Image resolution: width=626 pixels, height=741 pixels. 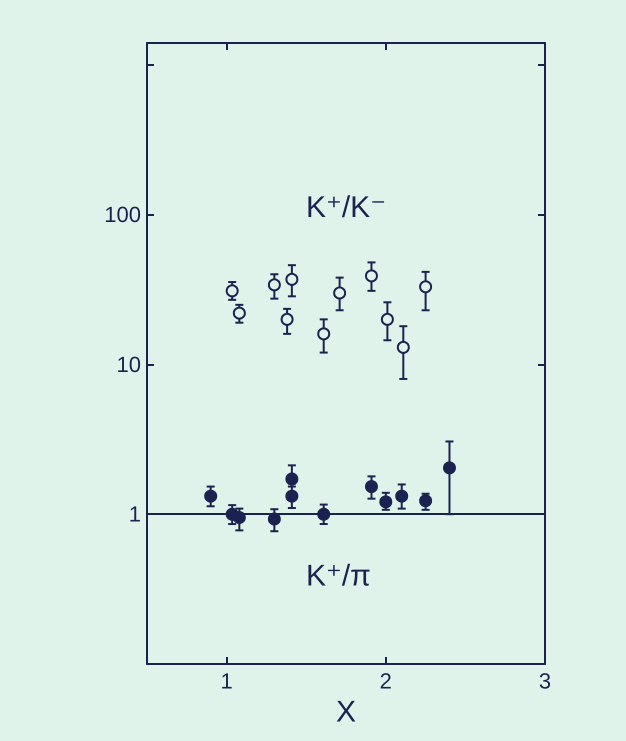 I want to click on series-label: K⁺/K⁻, so click(x=346, y=207).